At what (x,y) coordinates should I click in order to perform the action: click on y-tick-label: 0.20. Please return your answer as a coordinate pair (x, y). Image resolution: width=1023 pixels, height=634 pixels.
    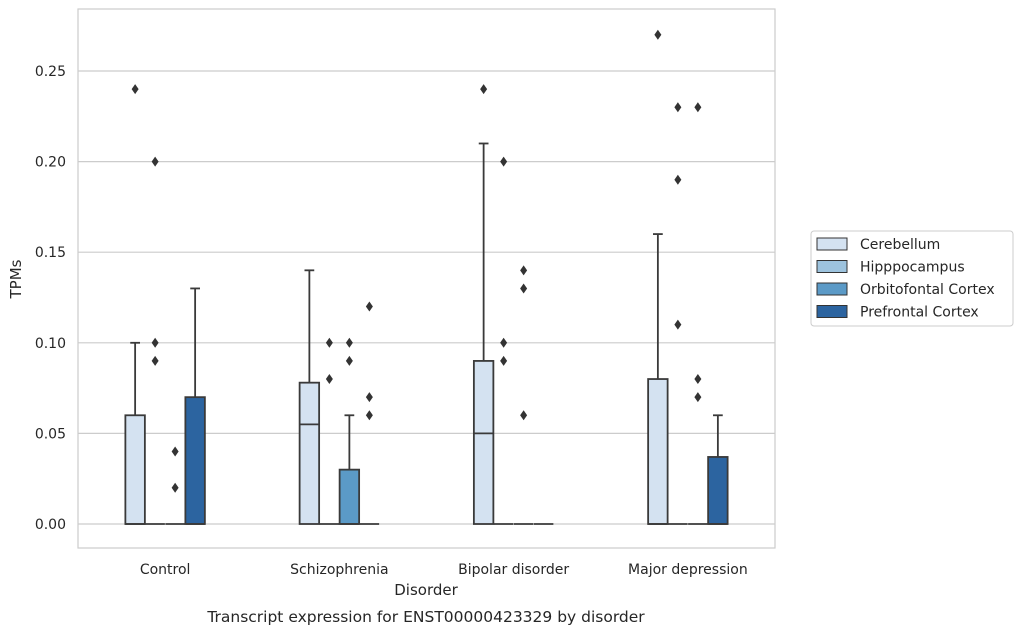
    Looking at the image, I should click on (50, 163).